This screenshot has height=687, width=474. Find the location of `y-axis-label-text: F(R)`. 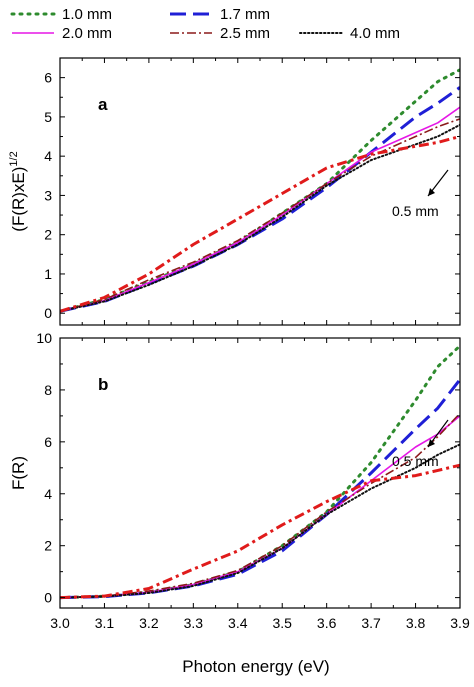

y-axis-label-text: F(R) is located at coordinates (18, 473).